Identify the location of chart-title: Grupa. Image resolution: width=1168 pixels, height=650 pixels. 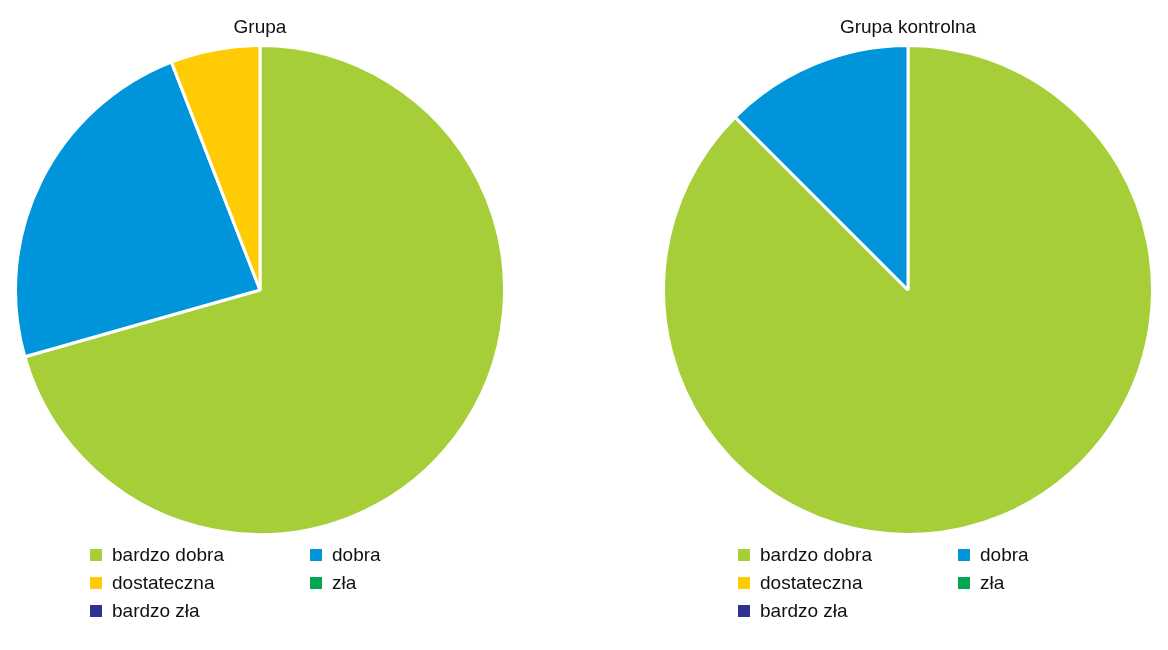
(260, 27).